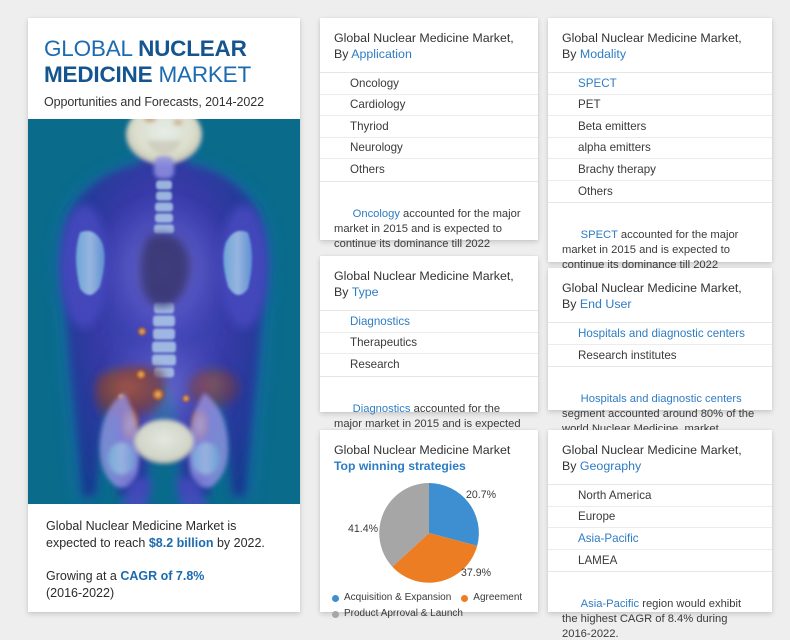 This screenshot has width=790, height=640. I want to click on note-accent-term: Diagnostics, so click(381, 408).